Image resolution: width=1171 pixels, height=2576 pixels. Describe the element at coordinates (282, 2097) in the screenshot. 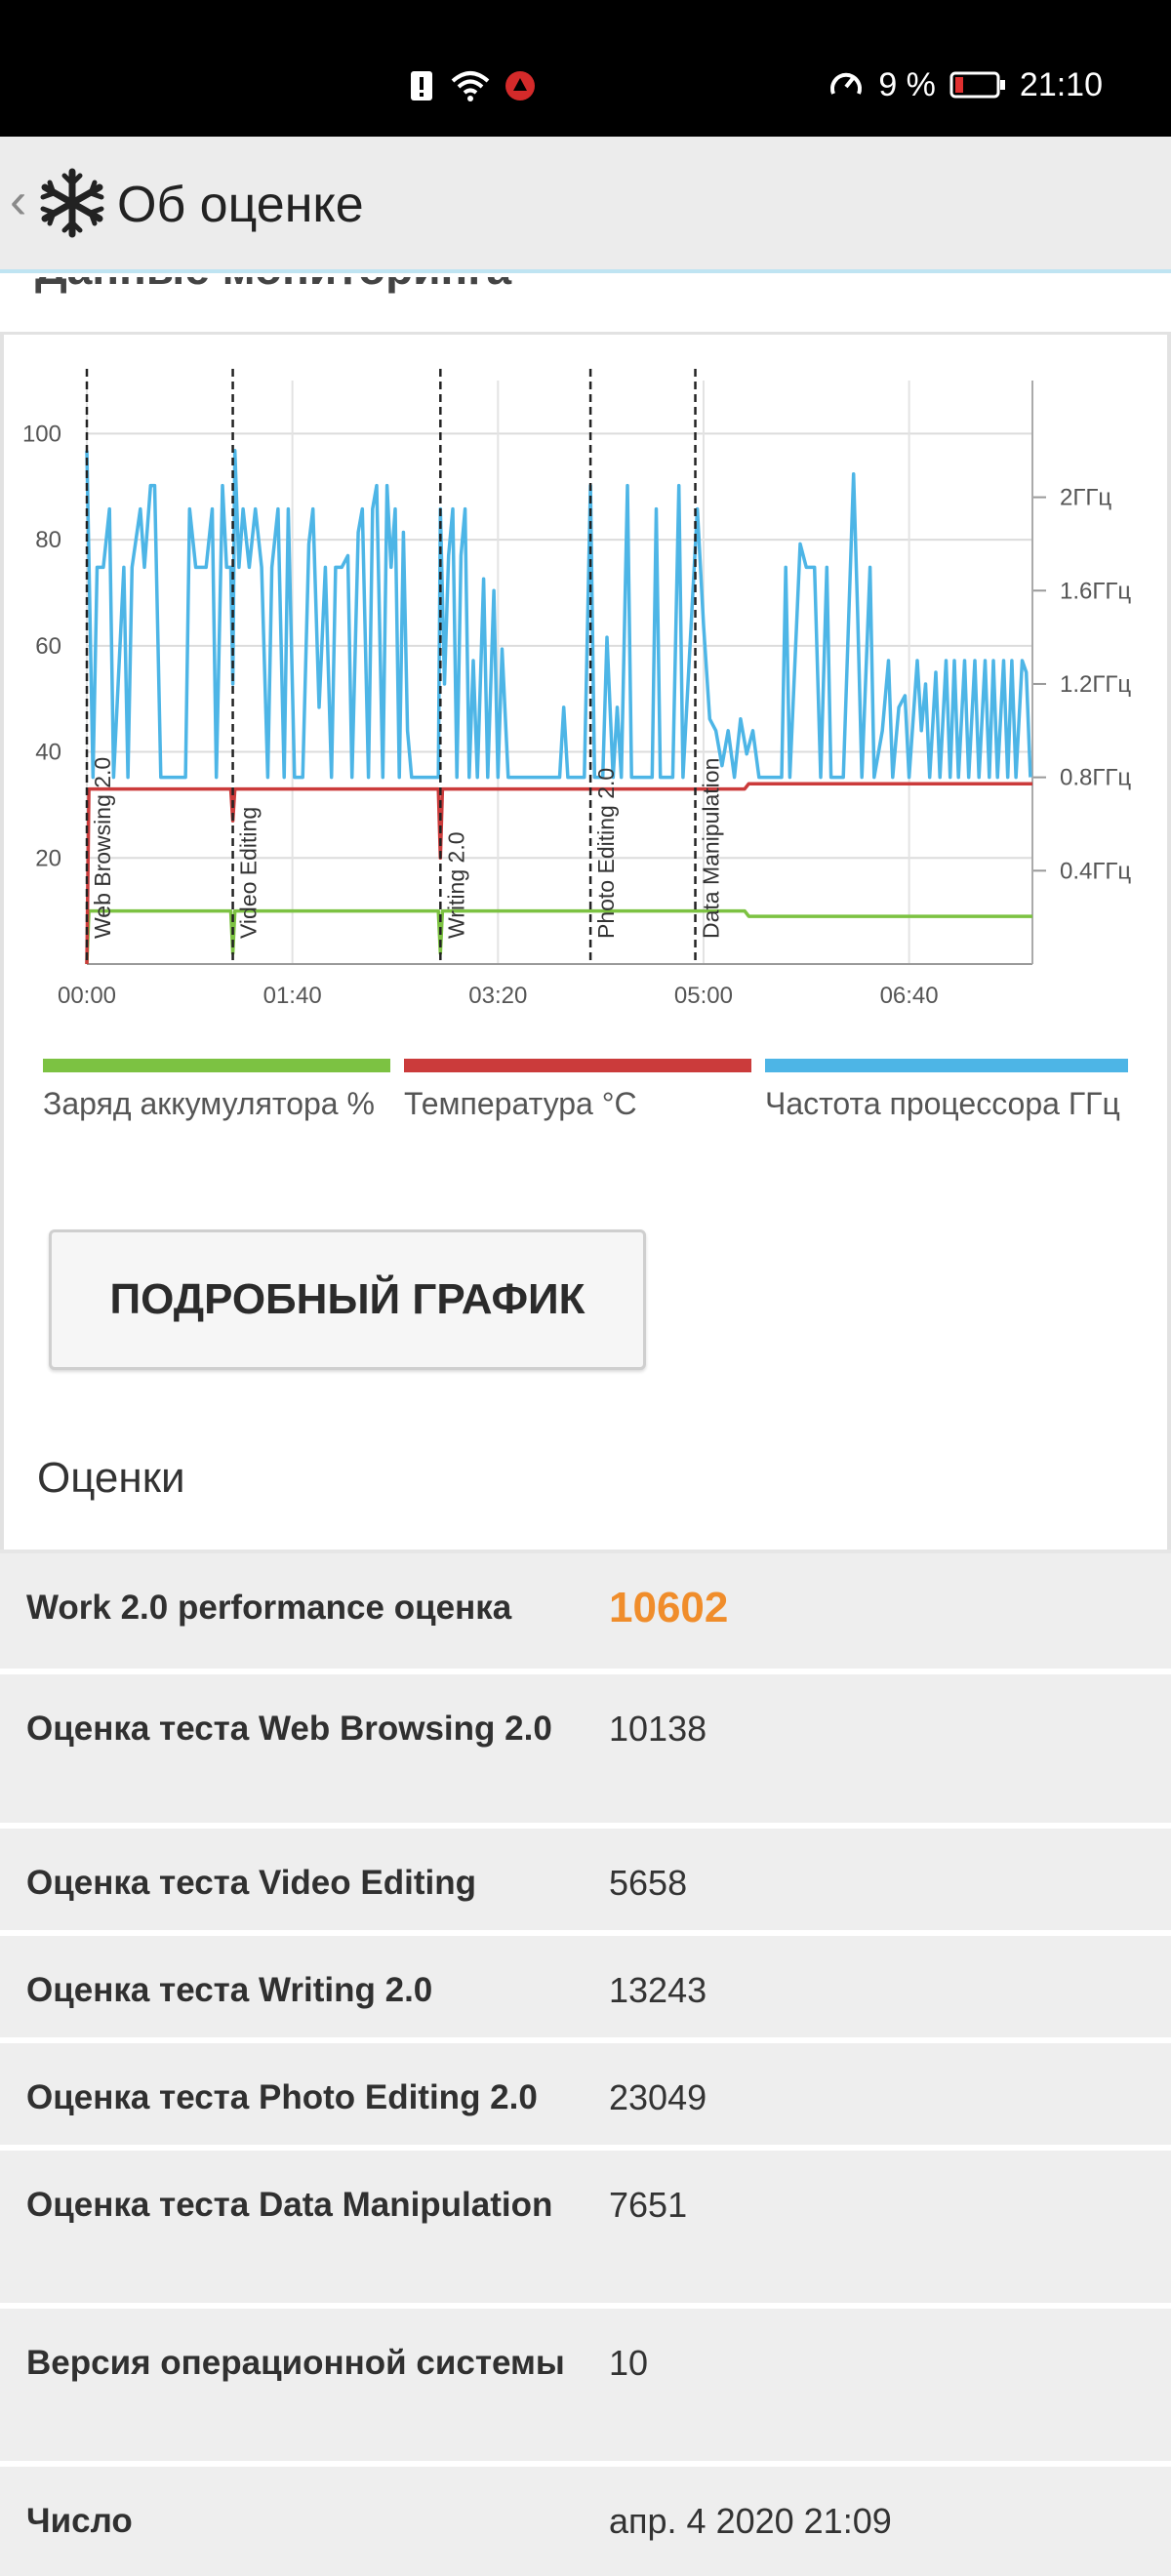

I see `score-label: Оценка теста Photo Editing 2.0` at that location.